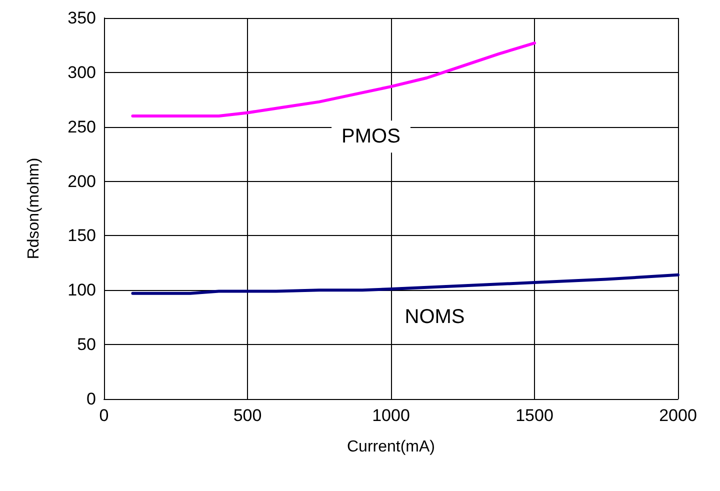 The image size is (720, 491). I want to click on x-tick-label: 1500, so click(535, 415).